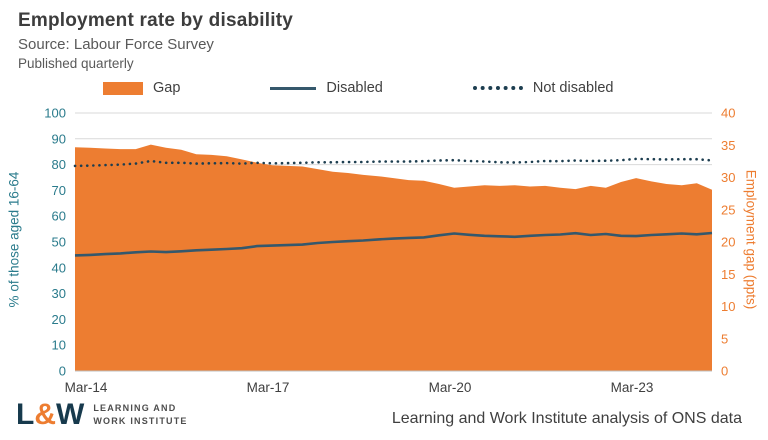  What do you see at coordinates (140, 421) in the screenshot?
I see `lw-logo-line2: WORK INSTITUTE` at bounding box center [140, 421].